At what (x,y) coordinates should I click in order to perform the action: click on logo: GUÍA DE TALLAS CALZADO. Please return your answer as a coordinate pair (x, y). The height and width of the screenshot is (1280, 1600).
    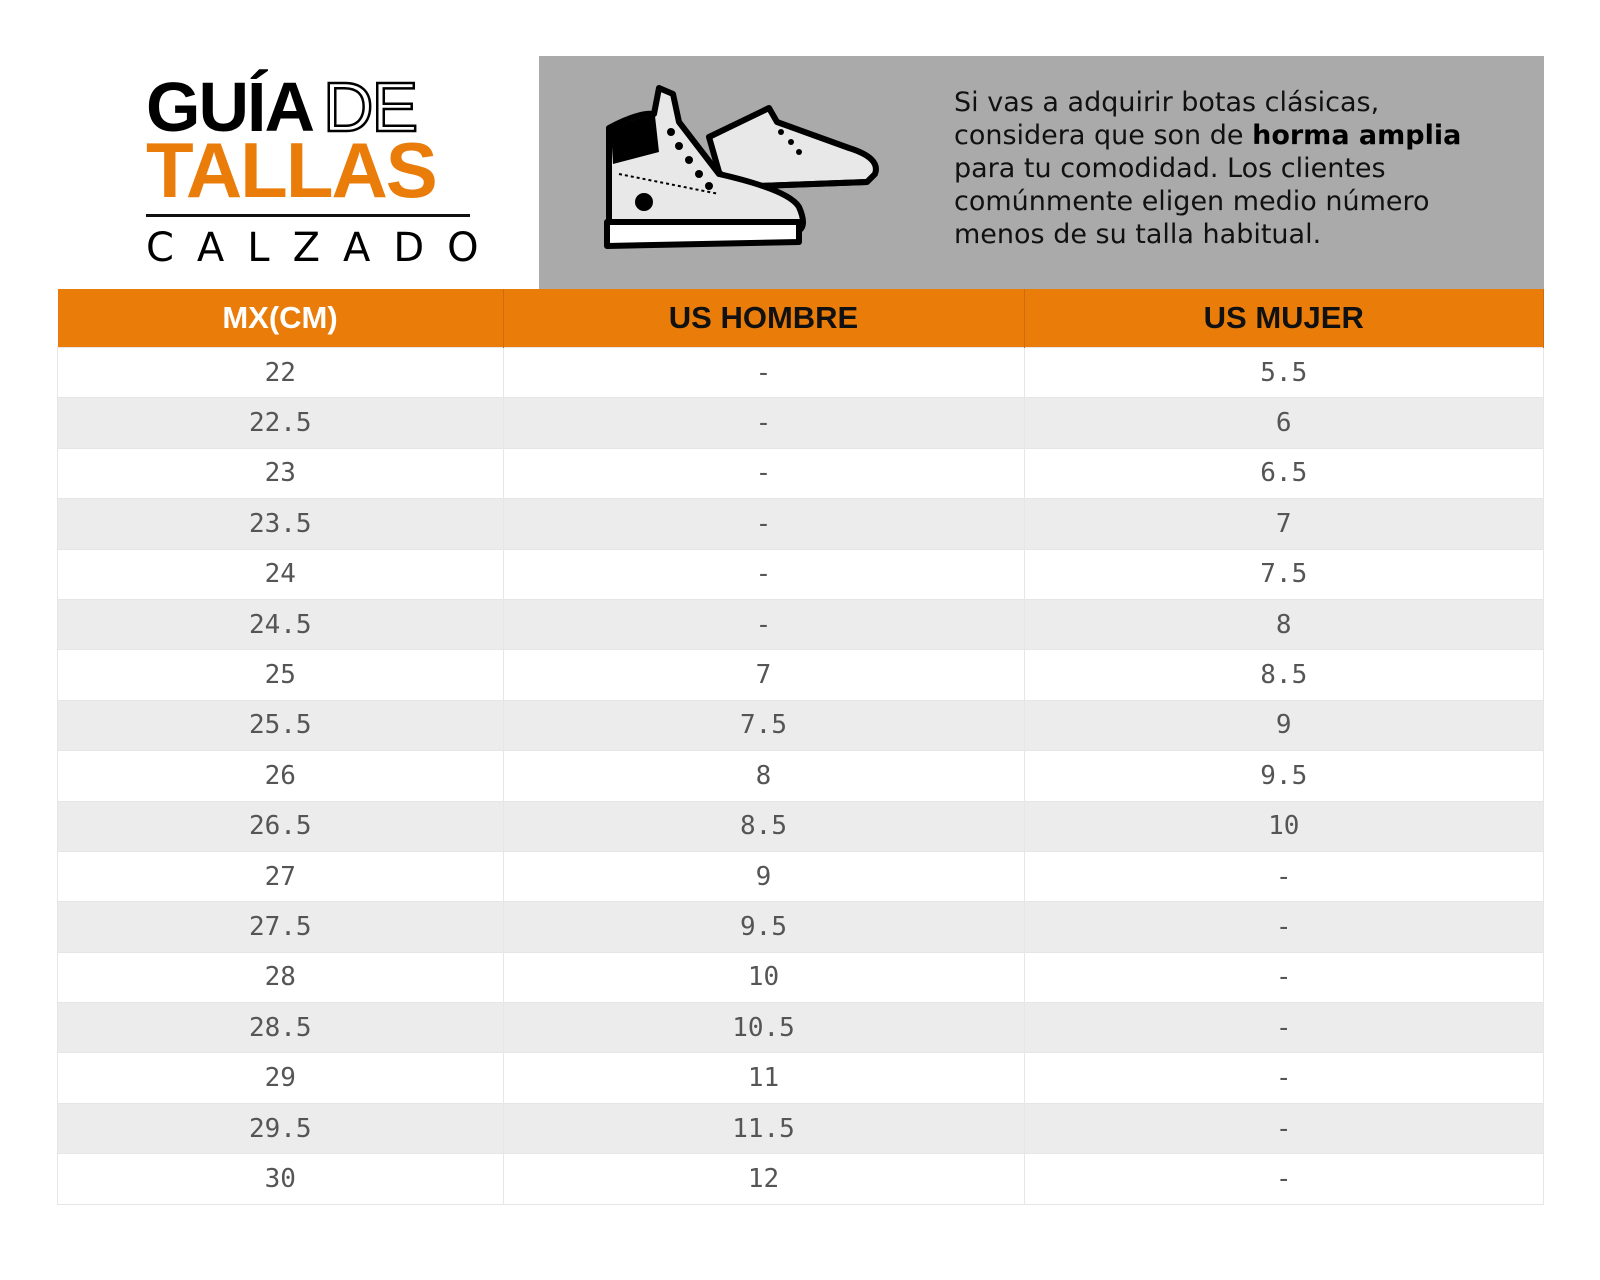
    Looking at the image, I should click on (324, 171).